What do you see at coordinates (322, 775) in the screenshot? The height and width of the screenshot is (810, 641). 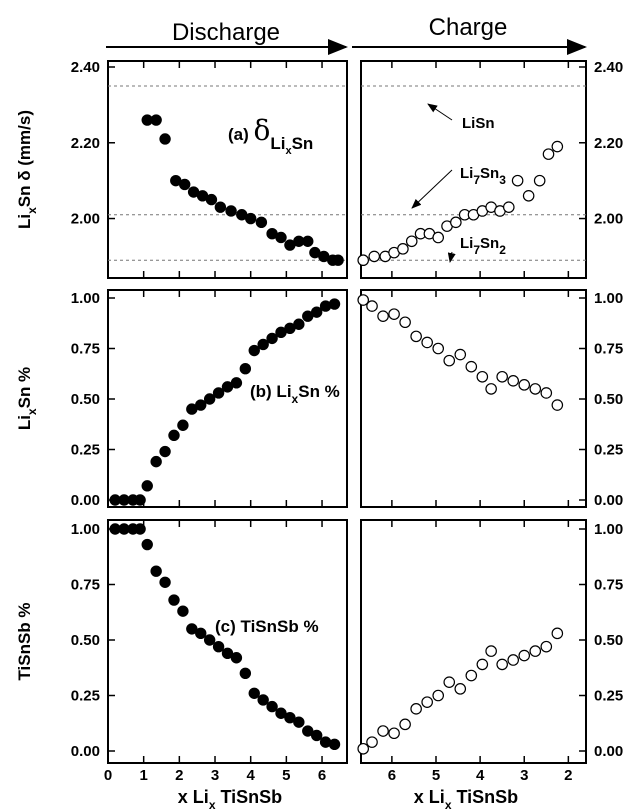 I see `x-tick-label: 6` at bounding box center [322, 775].